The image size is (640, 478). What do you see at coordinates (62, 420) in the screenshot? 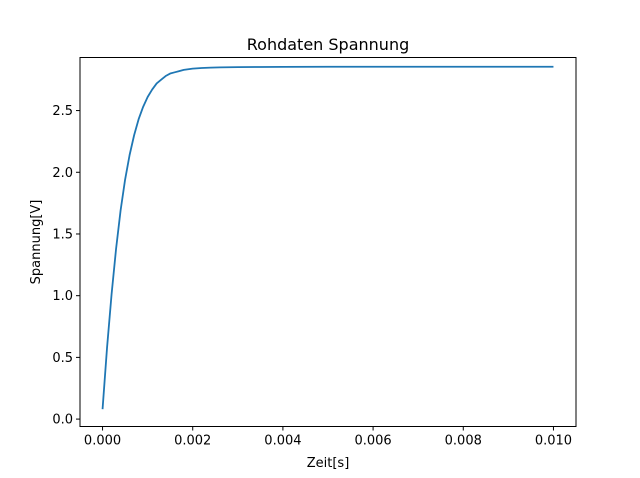
I see `y-tick-label: 0.0` at bounding box center [62, 420].